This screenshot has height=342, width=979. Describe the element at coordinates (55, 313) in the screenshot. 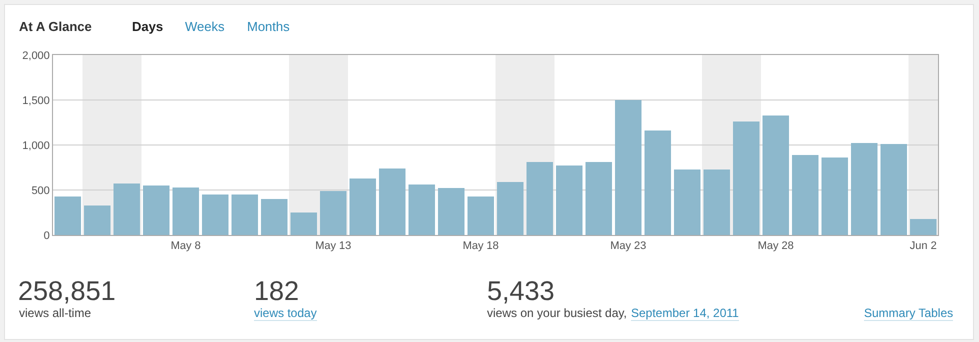

I see `text: views all-time` at that location.